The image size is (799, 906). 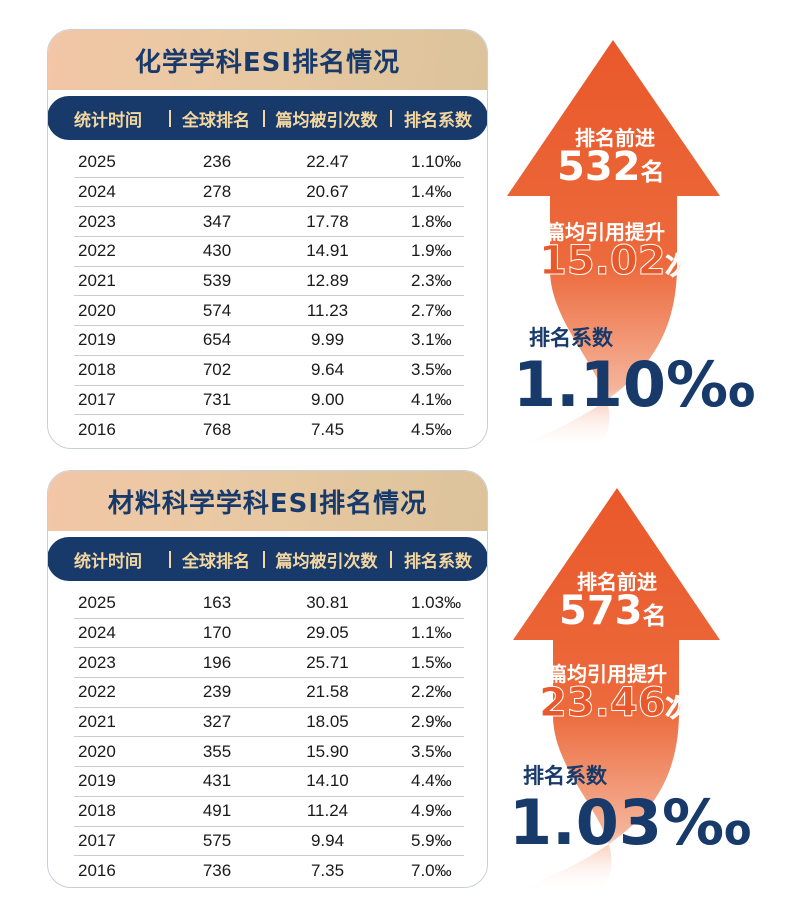 I want to click on cell-citations: 21.58, so click(x=327, y=692).